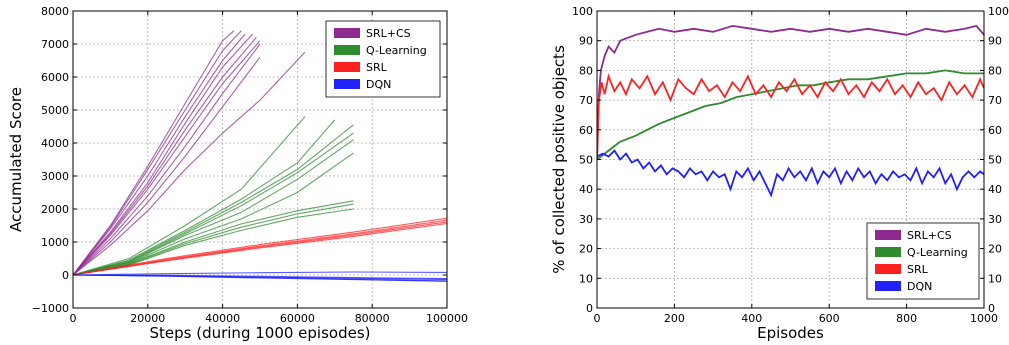  What do you see at coordinates (147, 318) in the screenshot?
I see `x-tick-label: 20000` at bounding box center [147, 318].